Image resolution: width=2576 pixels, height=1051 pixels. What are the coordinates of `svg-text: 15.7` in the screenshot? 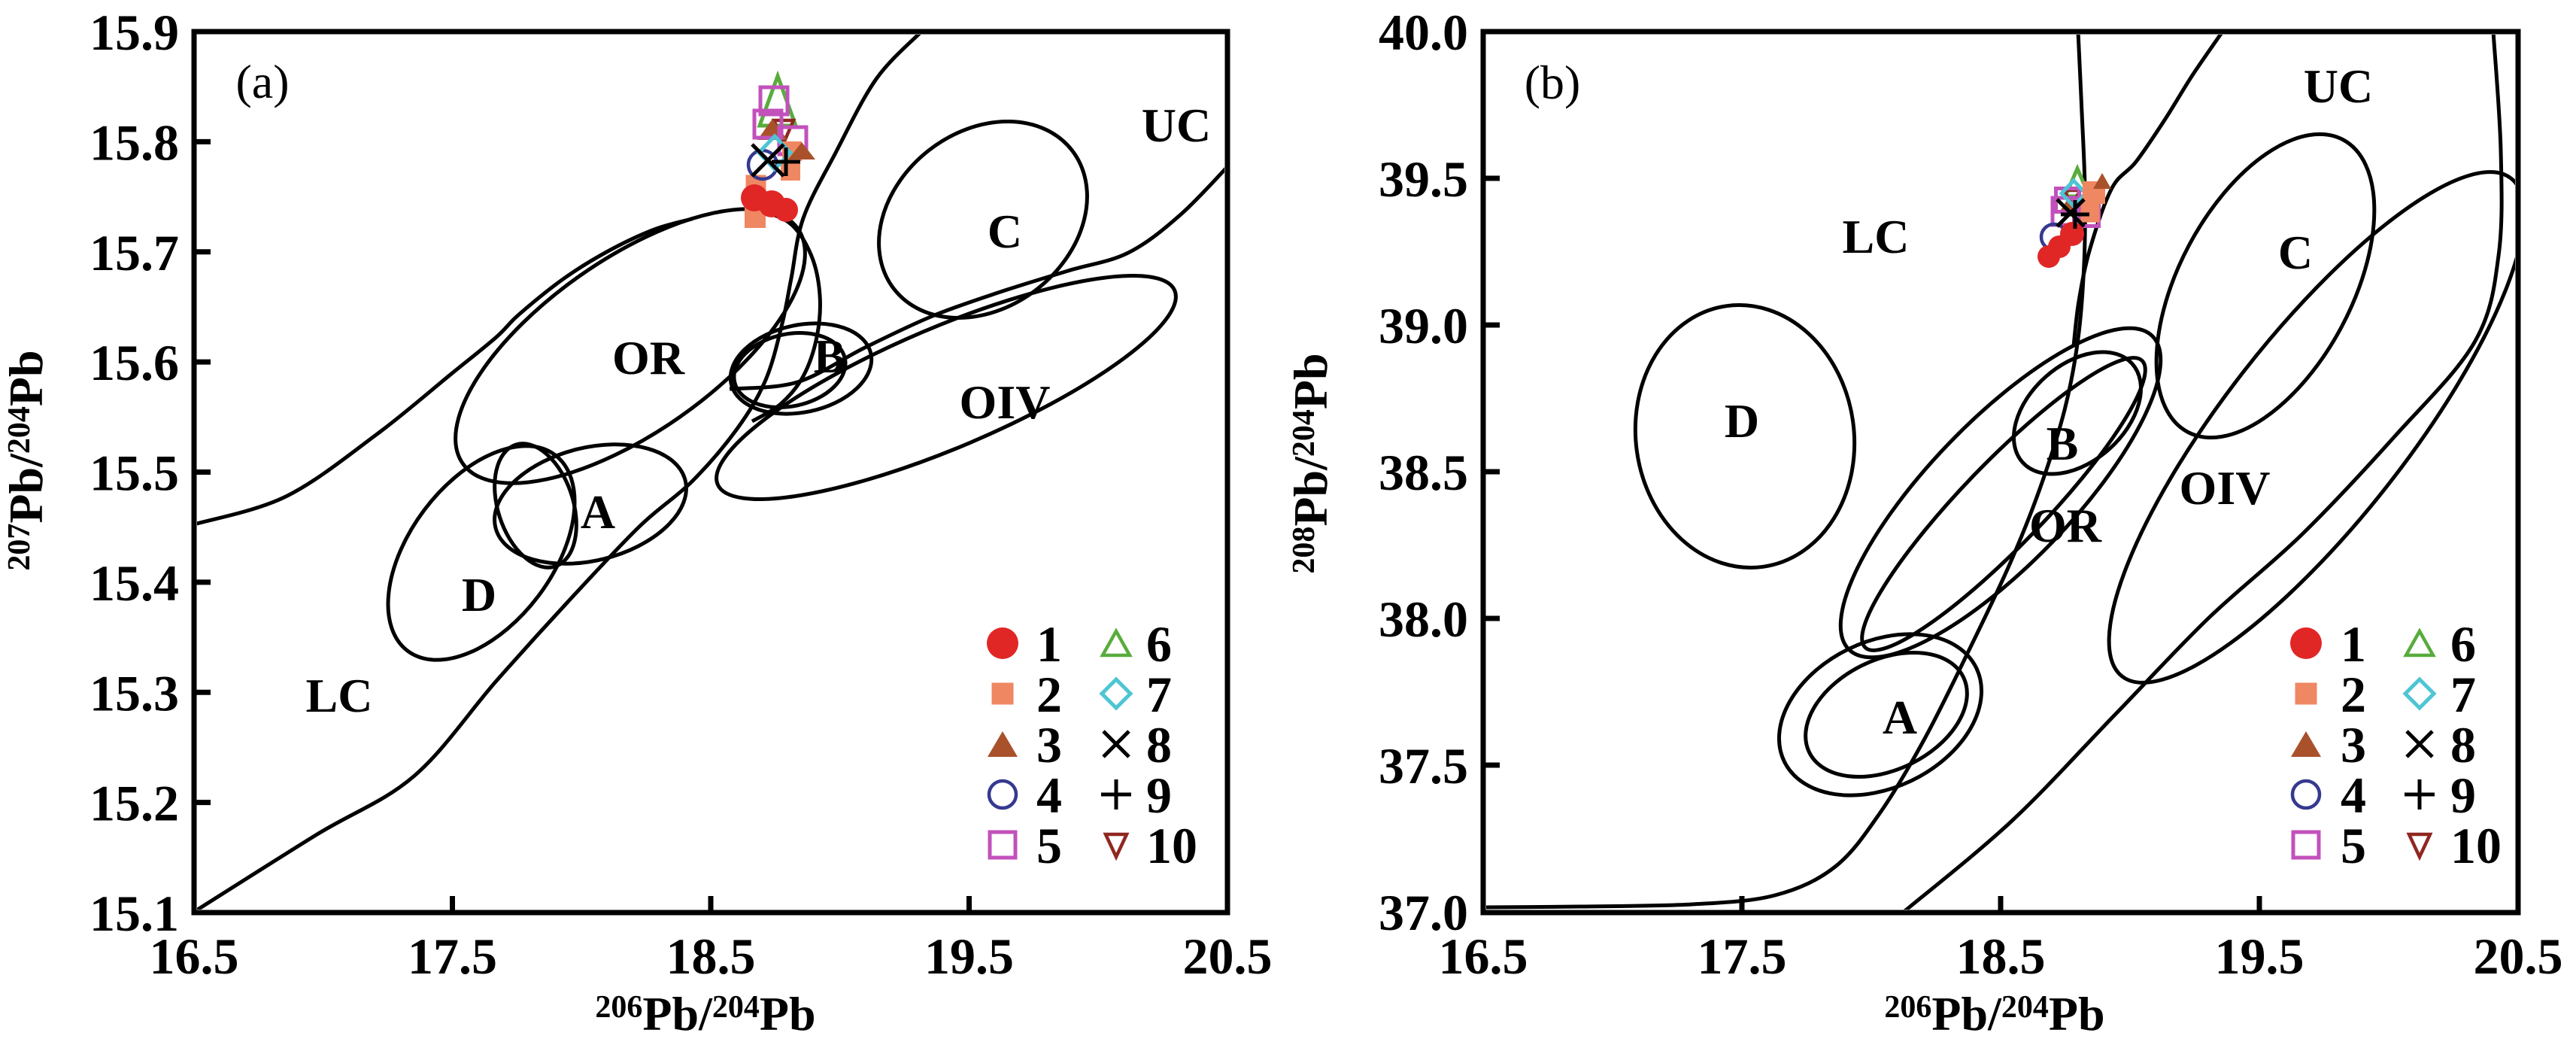 It's located at (134, 252).